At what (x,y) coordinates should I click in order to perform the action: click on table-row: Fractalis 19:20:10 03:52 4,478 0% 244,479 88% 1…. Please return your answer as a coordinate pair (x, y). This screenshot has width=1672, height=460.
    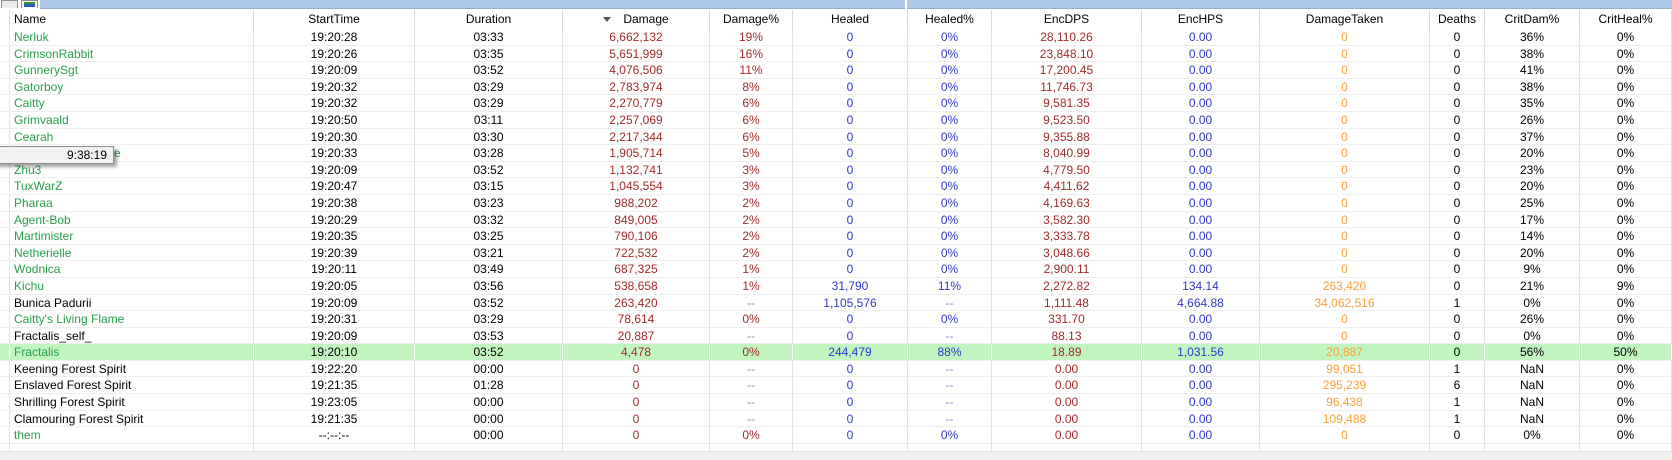
    Looking at the image, I should click on (836, 352).